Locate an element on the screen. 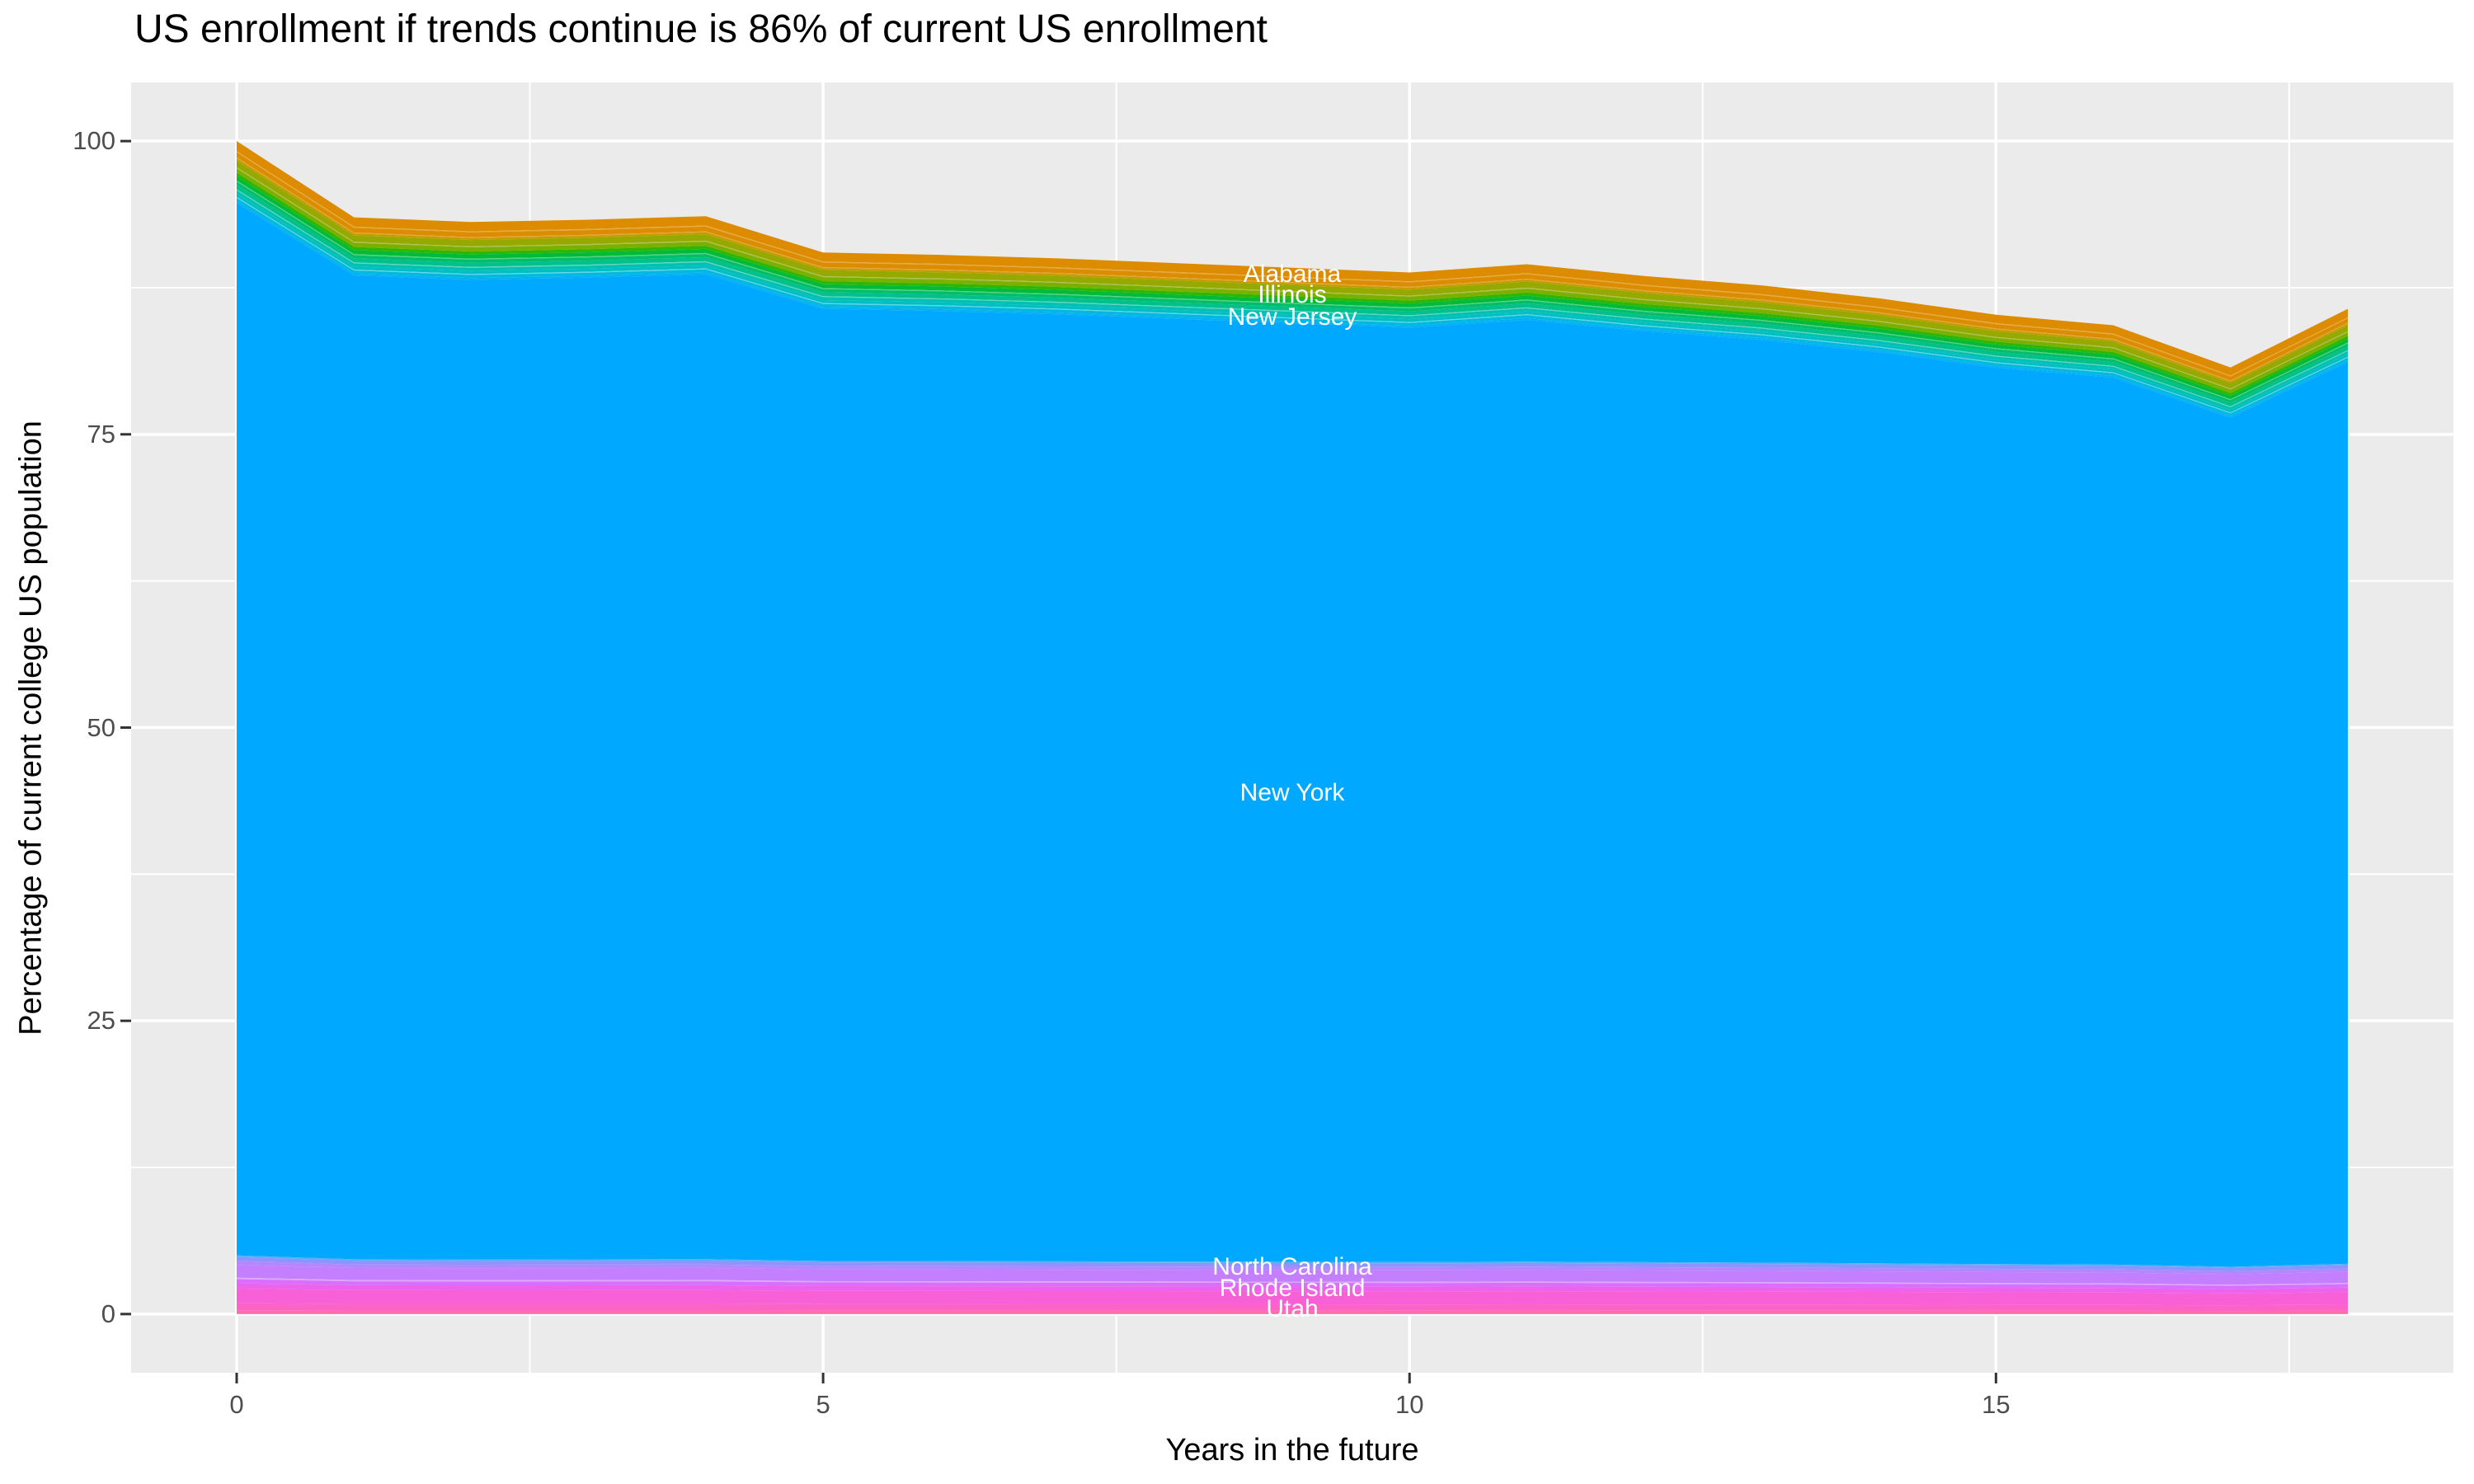 The height and width of the screenshot is (1484, 2474). x-tick-label-15: 15 is located at coordinates (1996, 1404).